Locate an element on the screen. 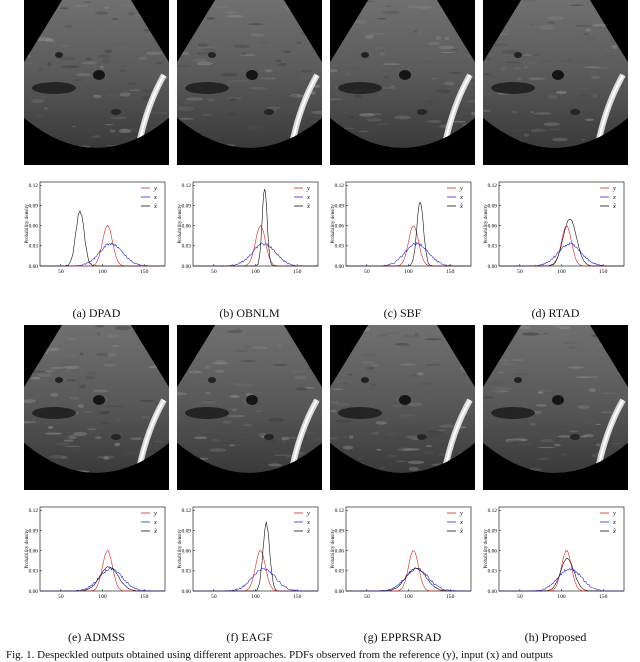 The width and height of the screenshot is (640, 662). panel-caption: (h) Proposed is located at coordinates (555, 637).